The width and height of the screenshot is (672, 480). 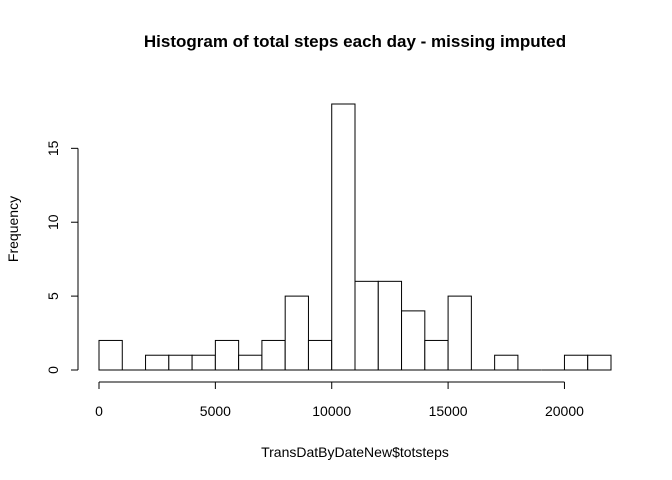 I want to click on x-axis-label: TransDatByDateNew$totsteps, so click(x=355, y=452).